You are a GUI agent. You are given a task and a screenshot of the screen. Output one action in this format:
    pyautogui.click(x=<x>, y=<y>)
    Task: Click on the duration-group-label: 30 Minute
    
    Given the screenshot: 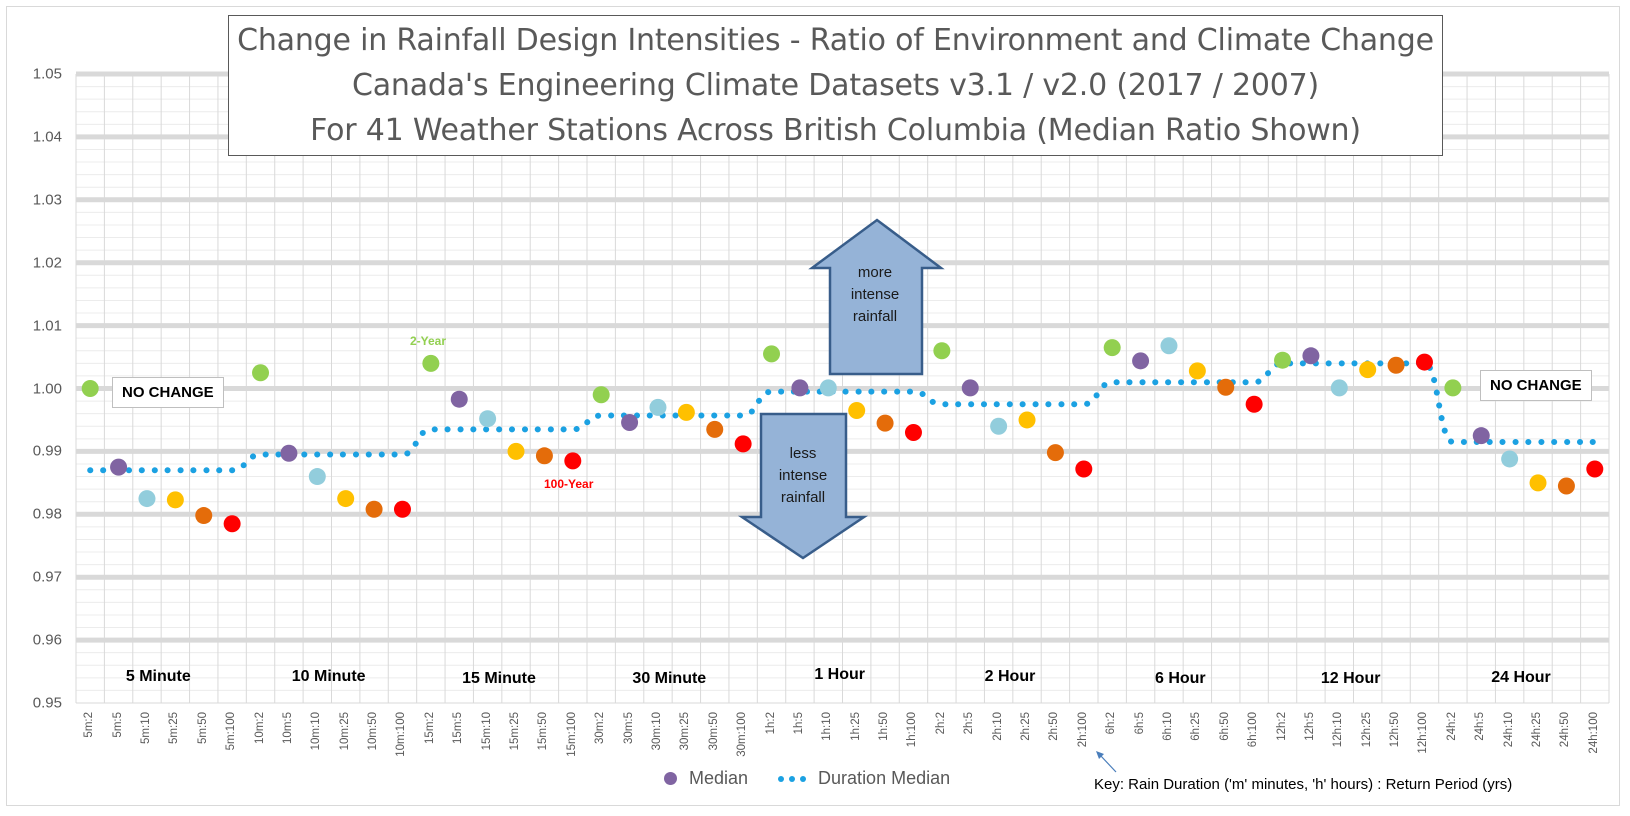 What is the action you would take?
    pyautogui.click(x=669, y=678)
    